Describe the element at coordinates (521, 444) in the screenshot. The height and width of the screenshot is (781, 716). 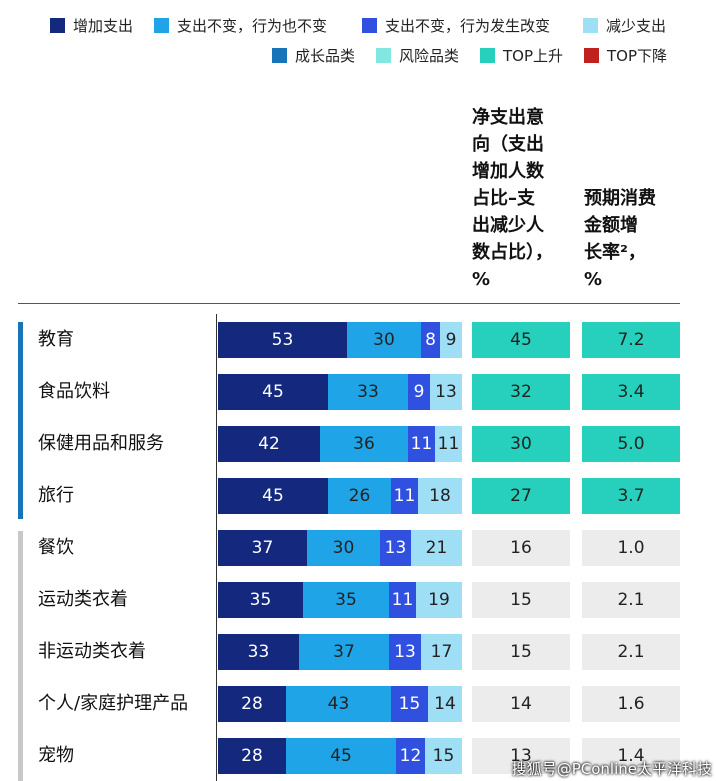
I see `net-intent-cell: 30` at that location.